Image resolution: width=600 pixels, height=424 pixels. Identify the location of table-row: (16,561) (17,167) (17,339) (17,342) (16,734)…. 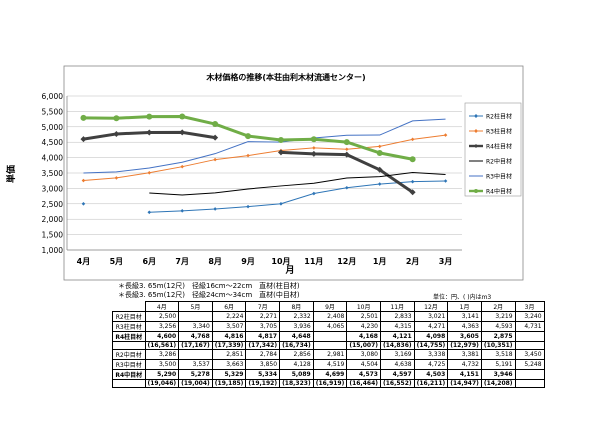
(328, 345).